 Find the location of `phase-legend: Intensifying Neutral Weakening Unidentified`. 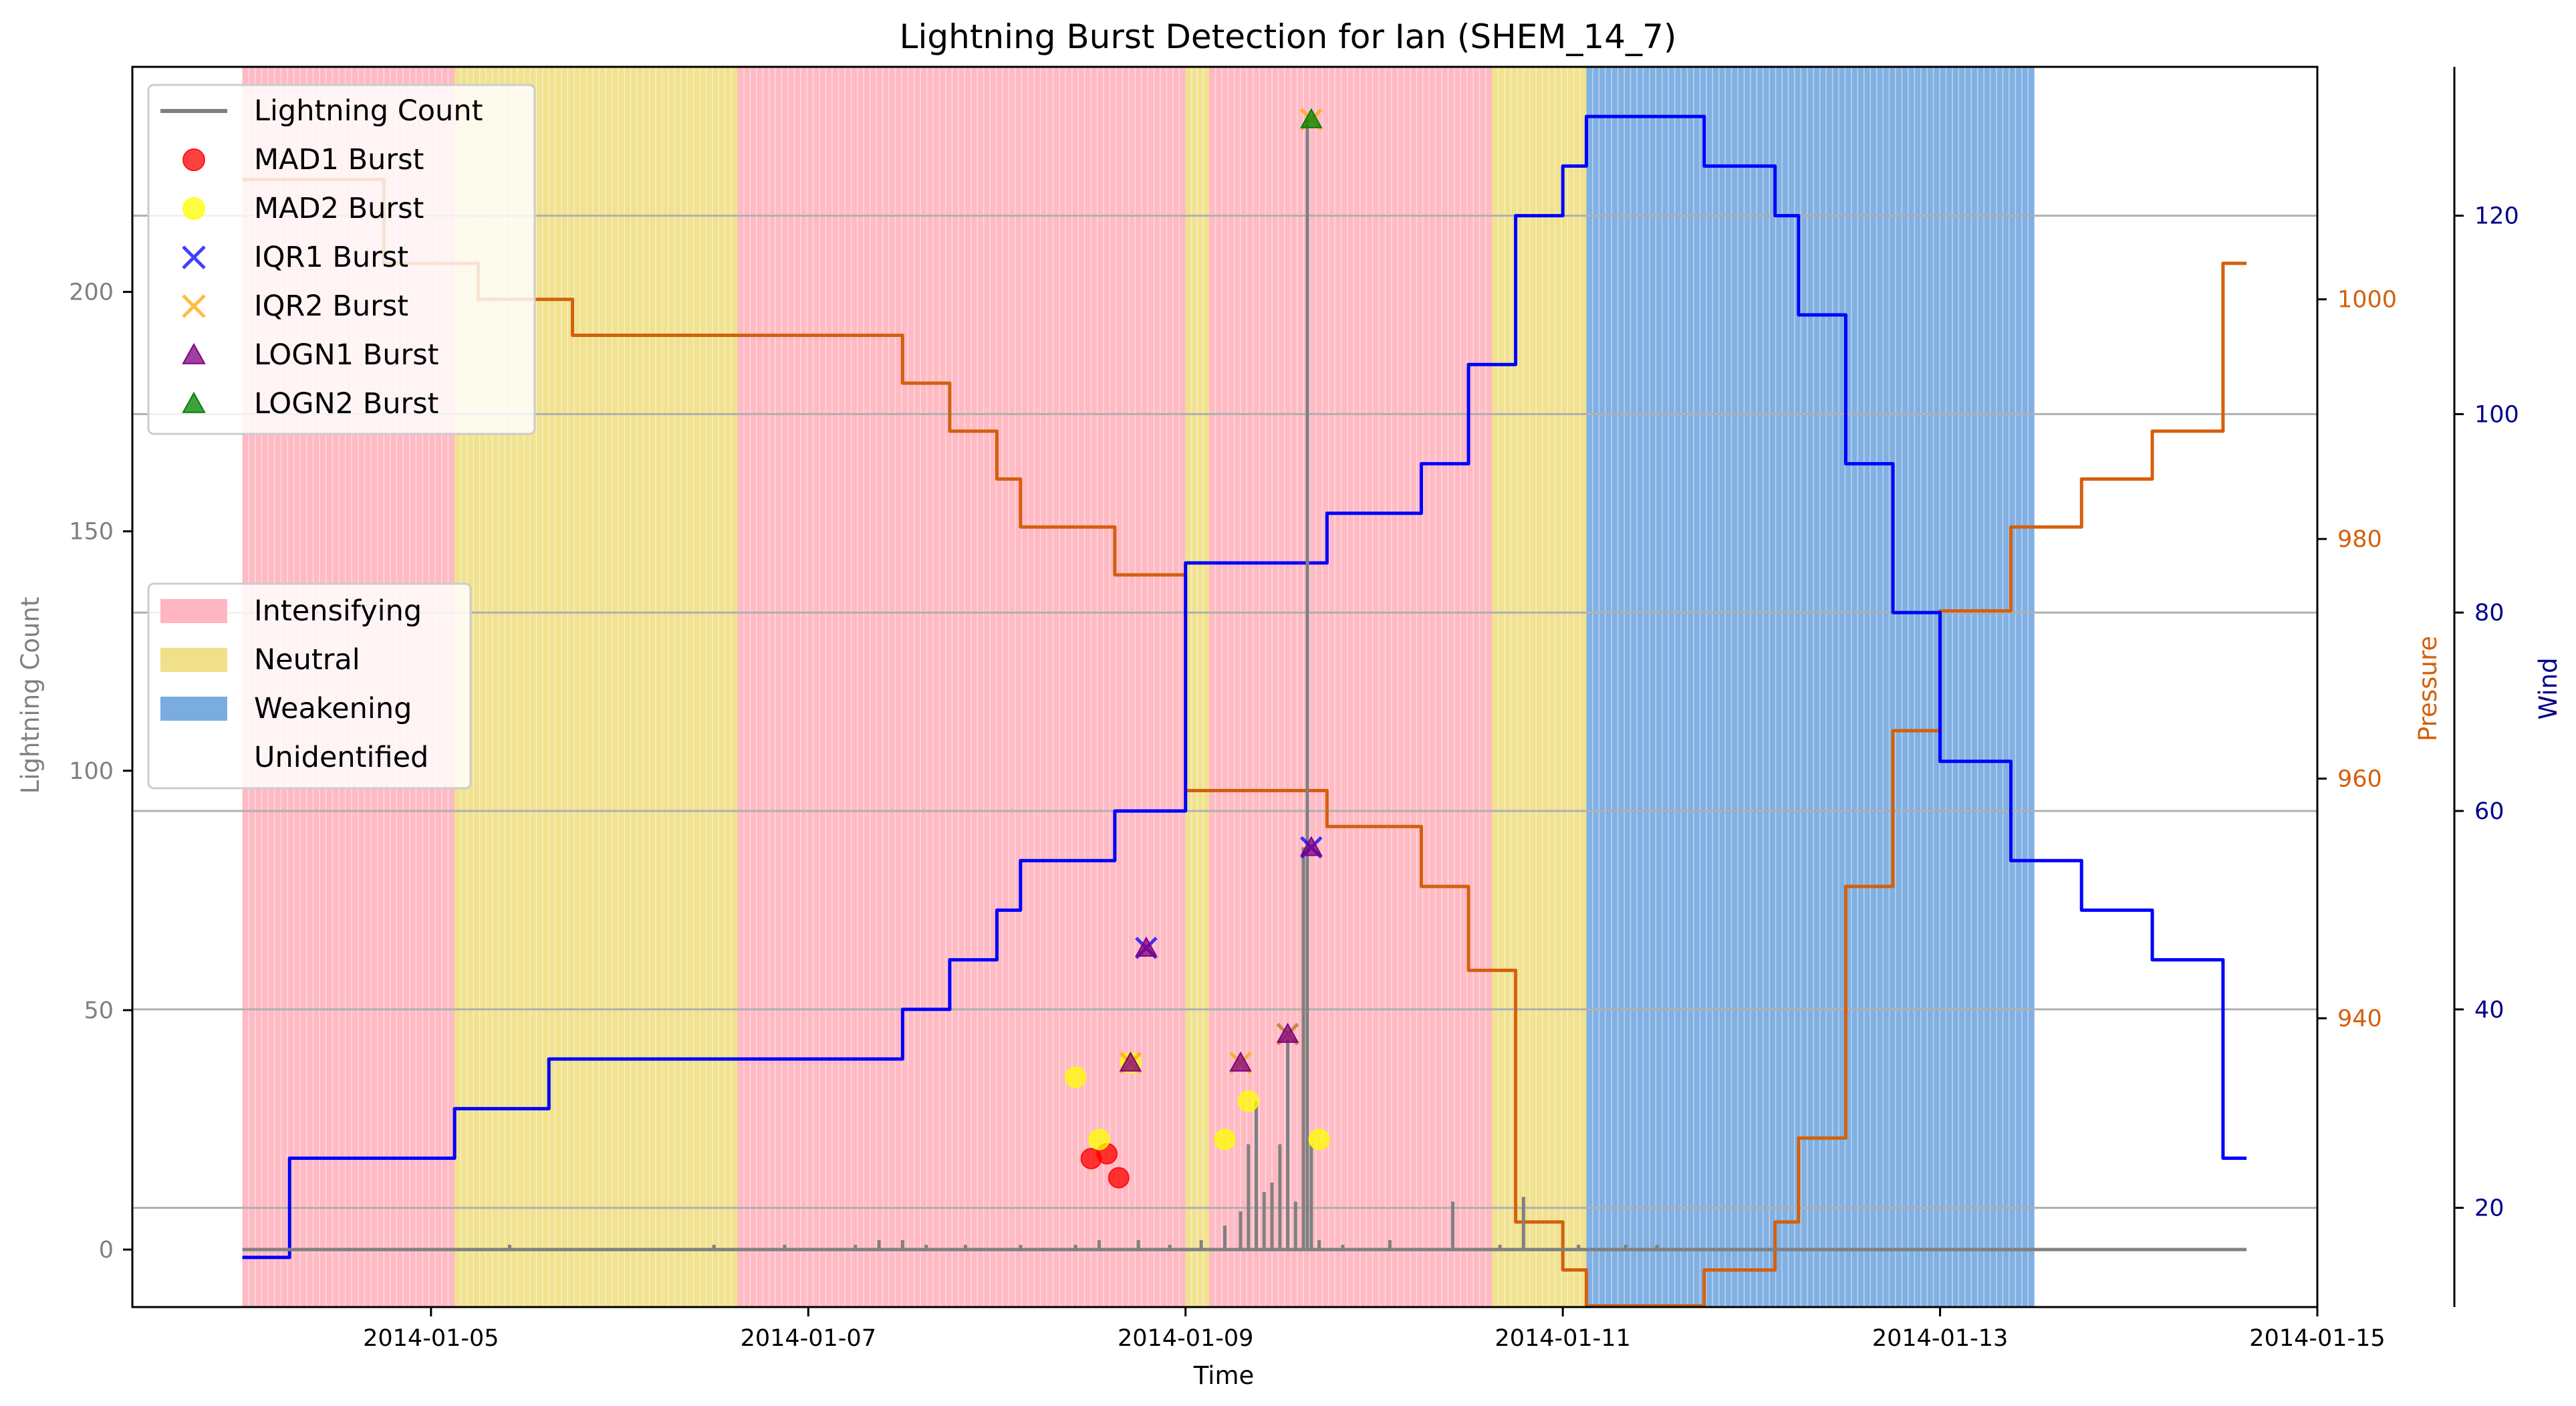

phase-legend: Intensifying Neutral Weakening Unidentified is located at coordinates (310, 686).